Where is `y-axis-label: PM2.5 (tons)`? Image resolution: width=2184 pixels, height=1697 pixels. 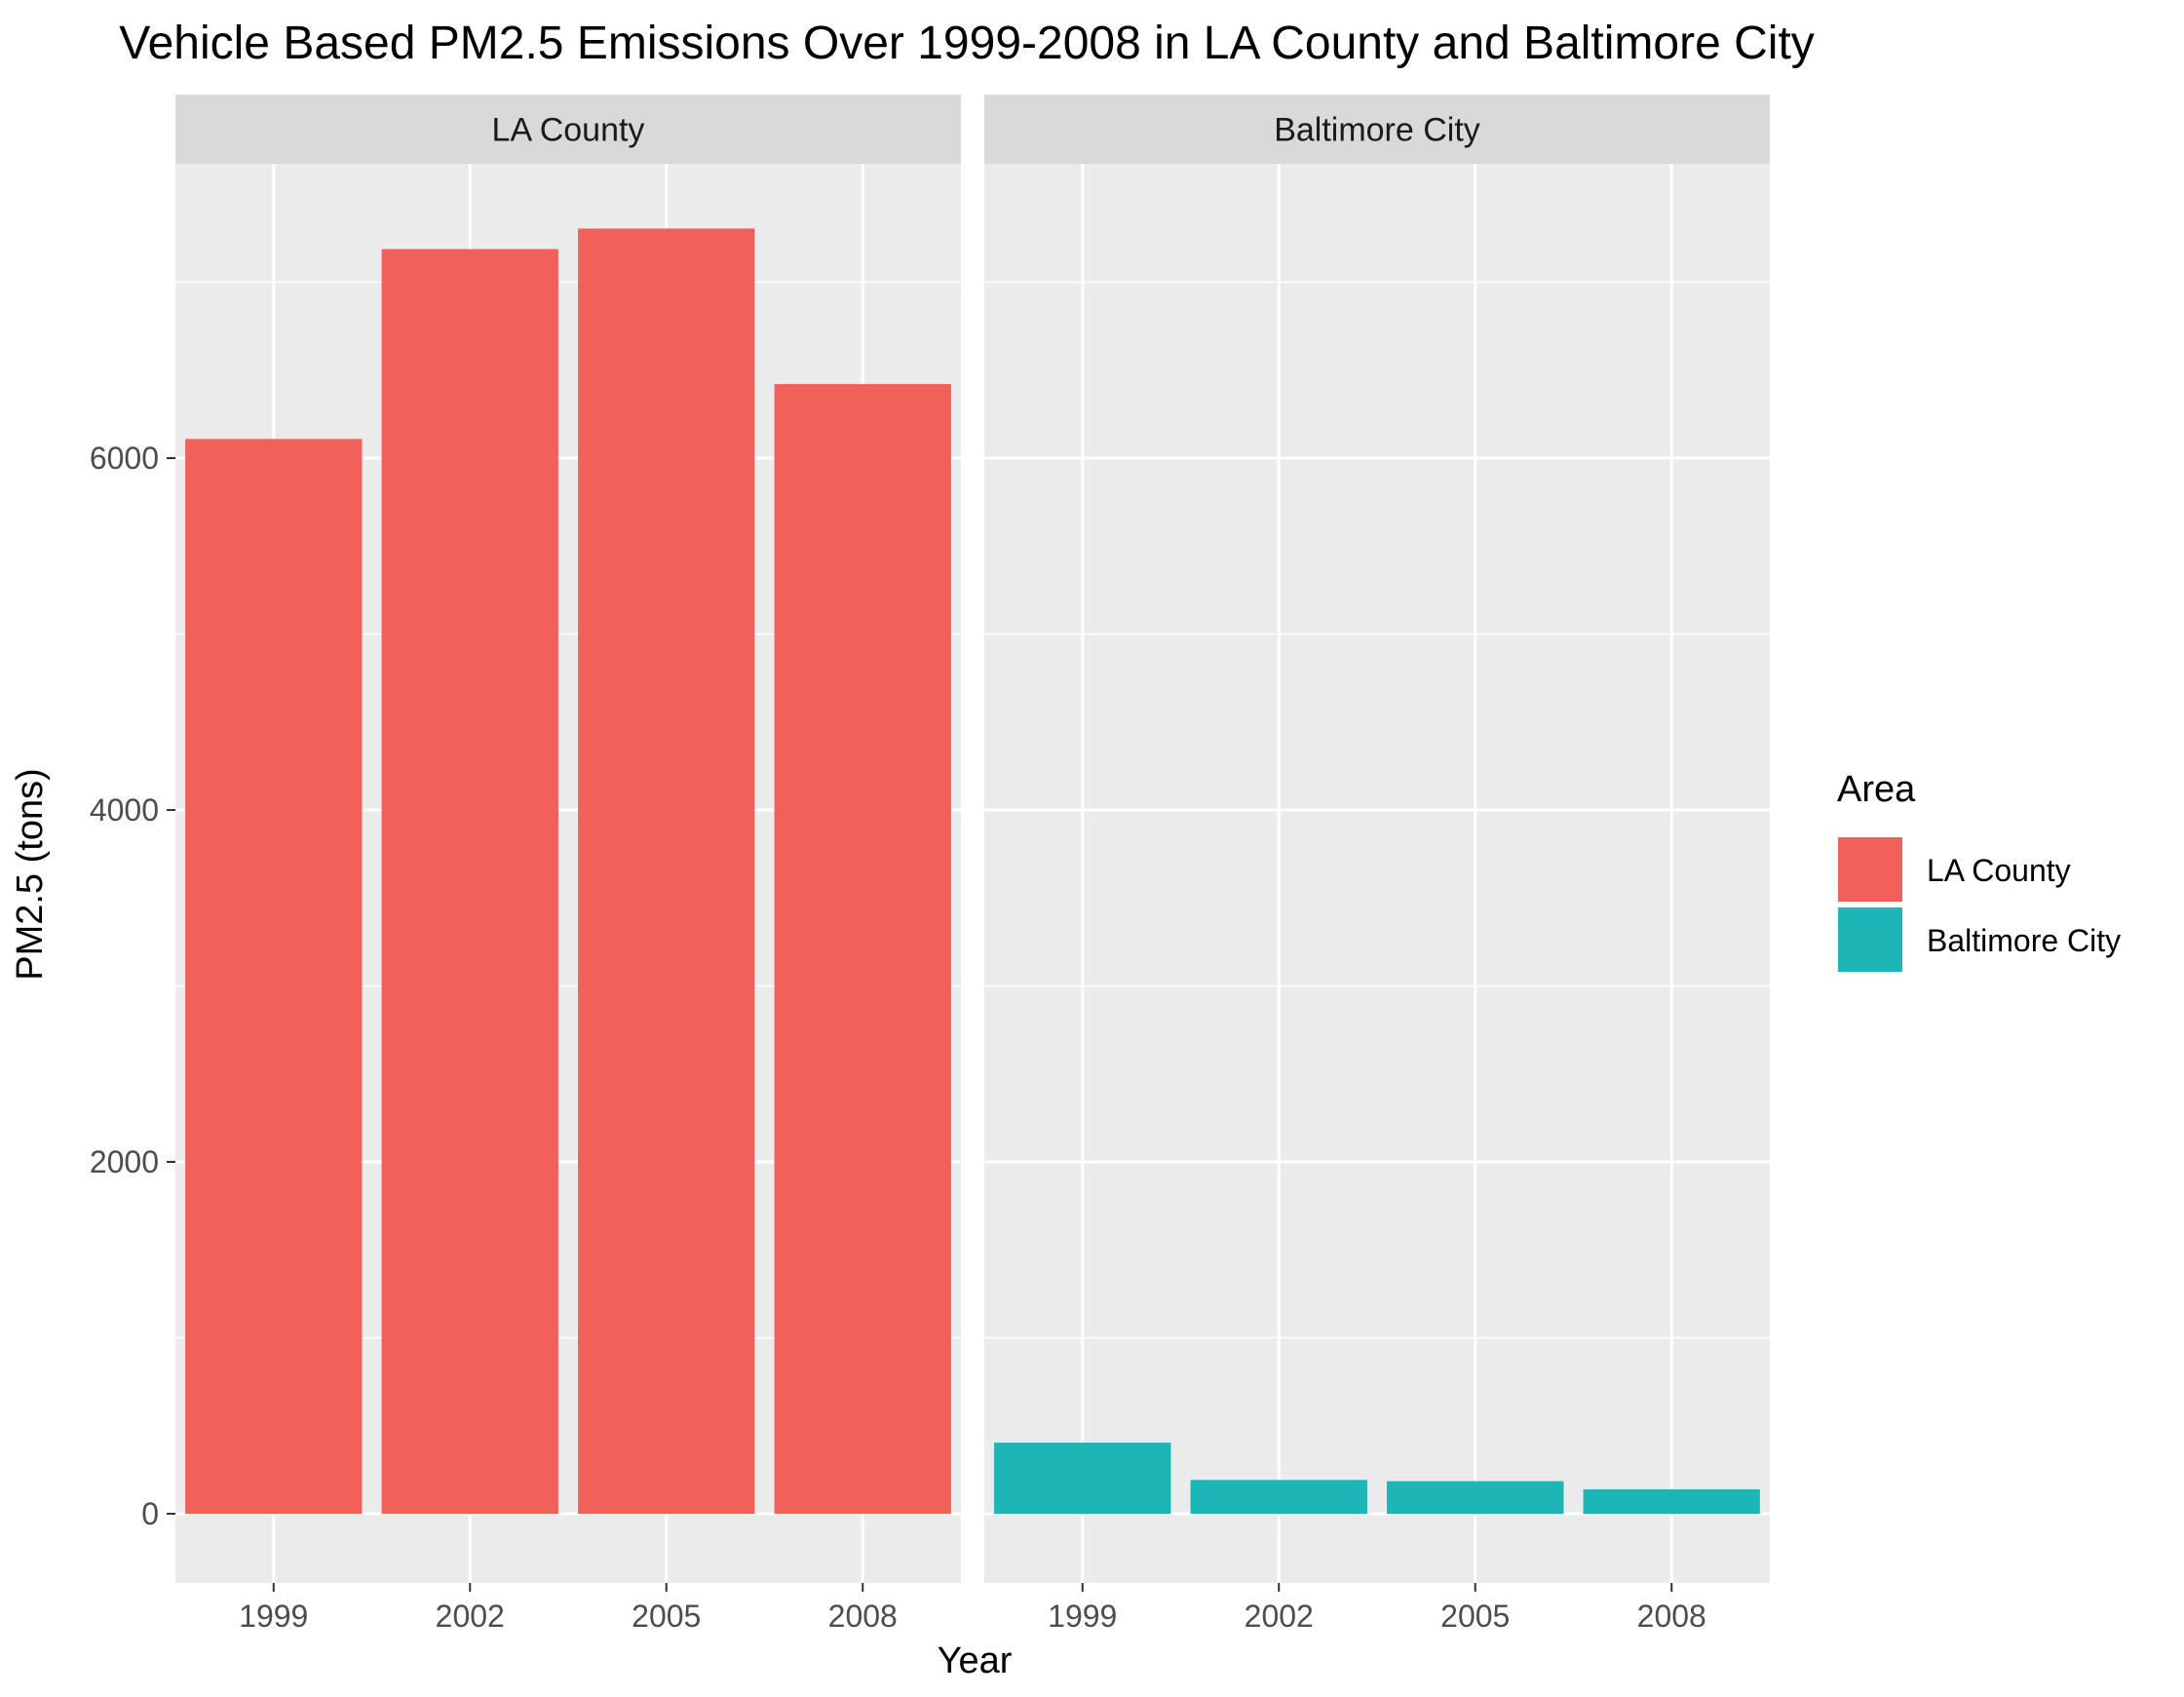 y-axis-label: PM2.5 (tons) is located at coordinates (30, 874).